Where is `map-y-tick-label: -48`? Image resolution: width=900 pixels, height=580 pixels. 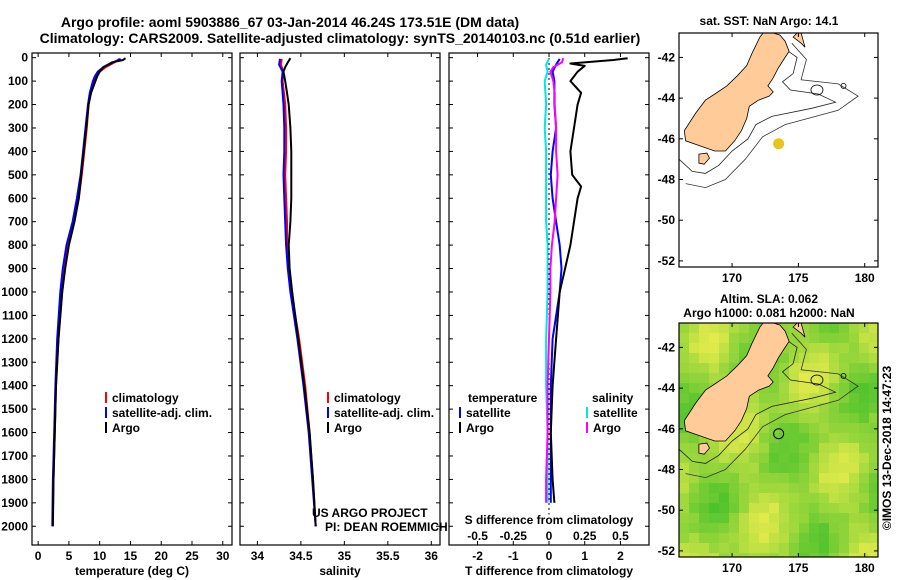 map-y-tick-label: -48 is located at coordinates (667, 180).